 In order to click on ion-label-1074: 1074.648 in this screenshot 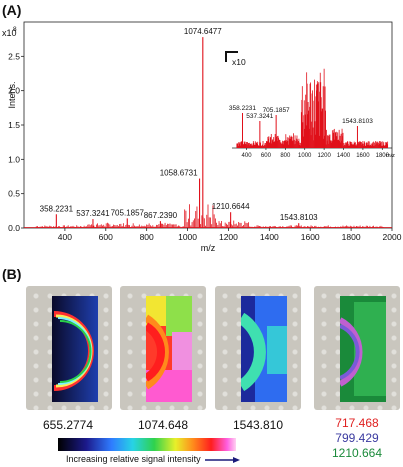, I will do `click(163, 425)`.